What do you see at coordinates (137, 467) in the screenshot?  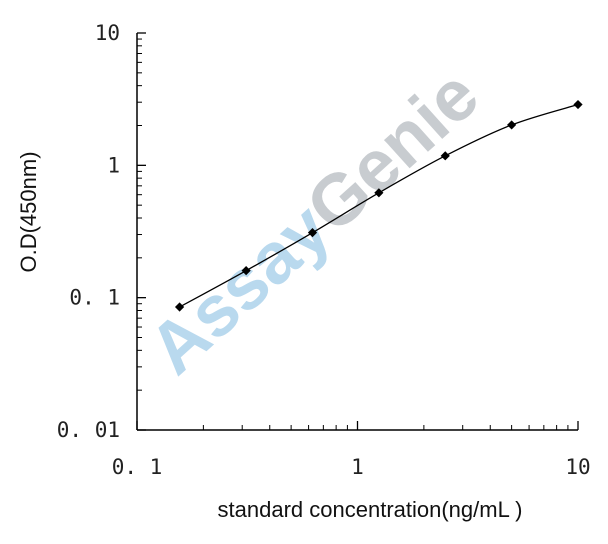 I see `x-tick-label: 0. 1` at bounding box center [137, 467].